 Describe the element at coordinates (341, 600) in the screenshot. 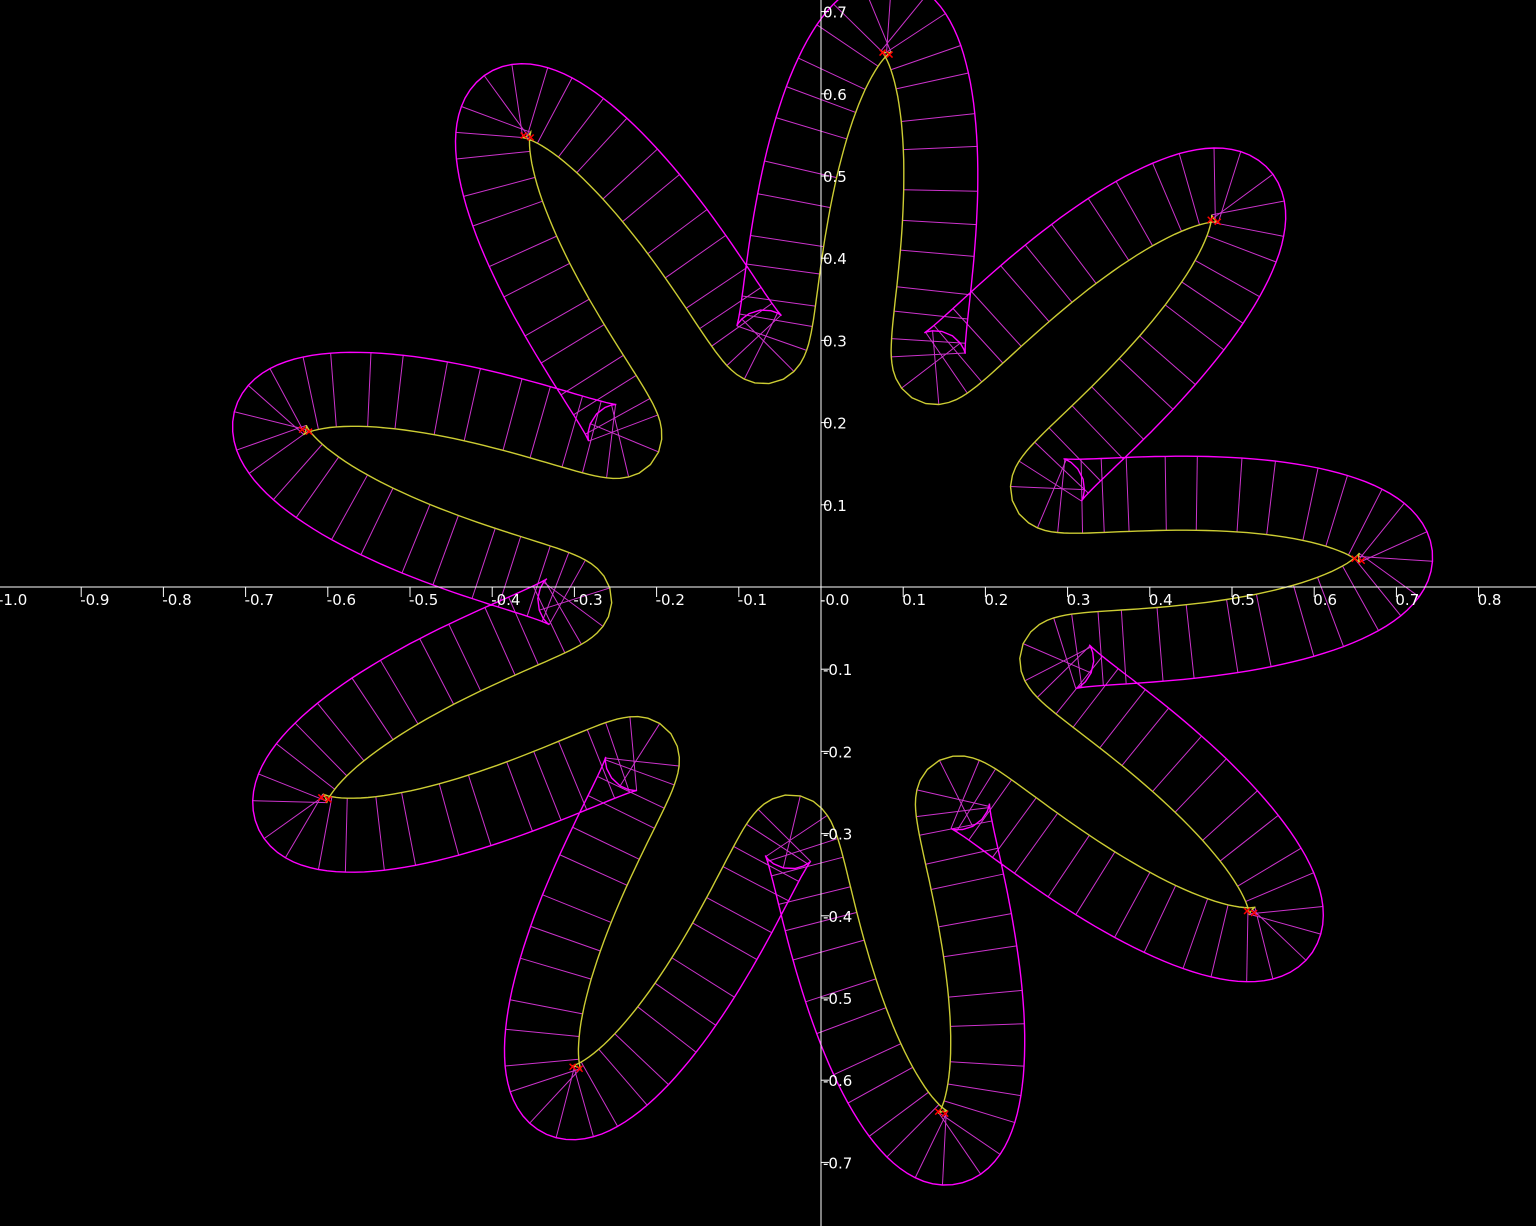

I see `x-tick-label: -0.6` at that location.